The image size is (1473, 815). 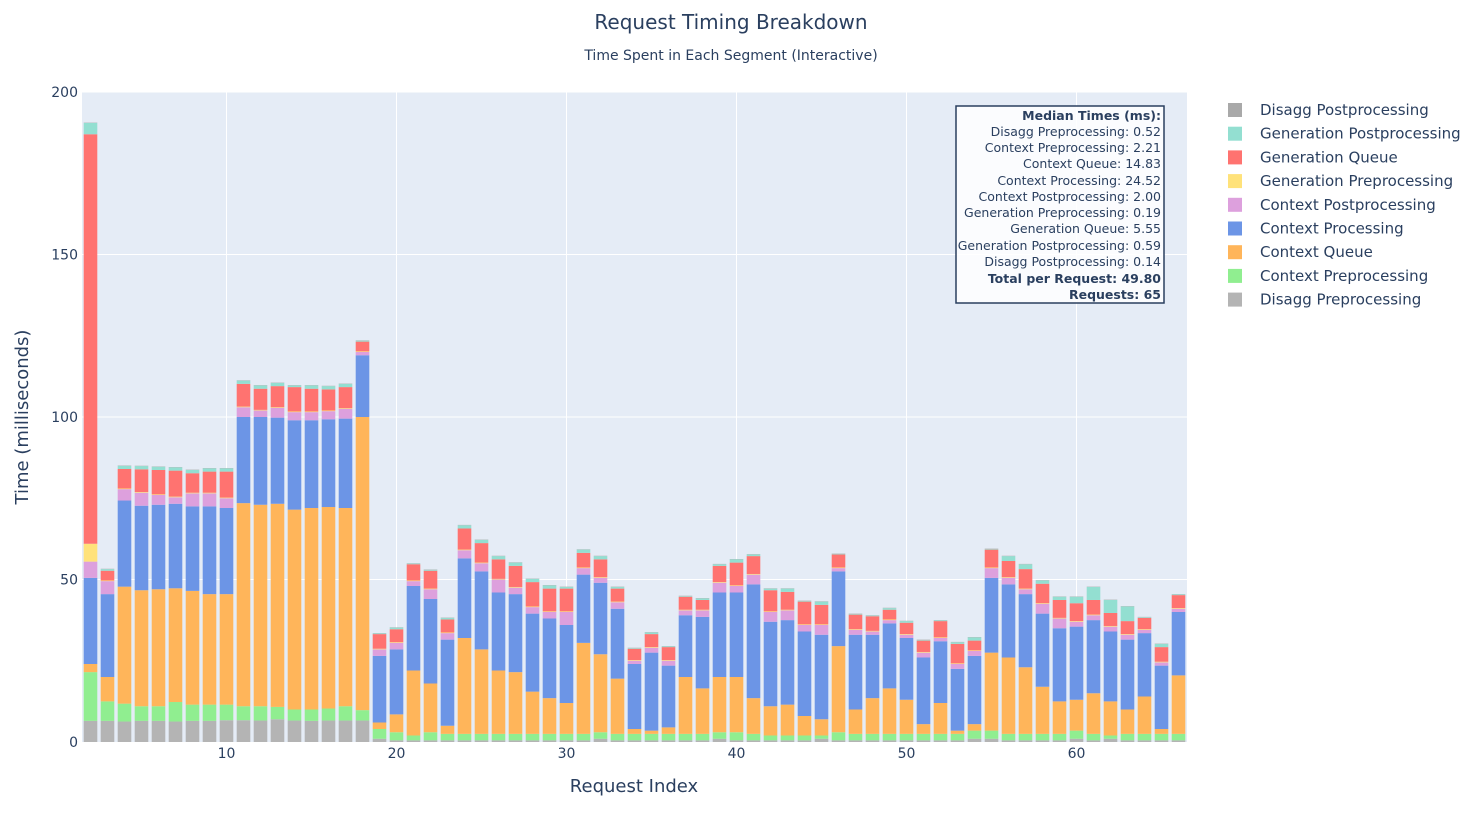 I want to click on bar-segment: Disagg Preprocessing @ 61: 0.5, so click(x=1093, y=741).